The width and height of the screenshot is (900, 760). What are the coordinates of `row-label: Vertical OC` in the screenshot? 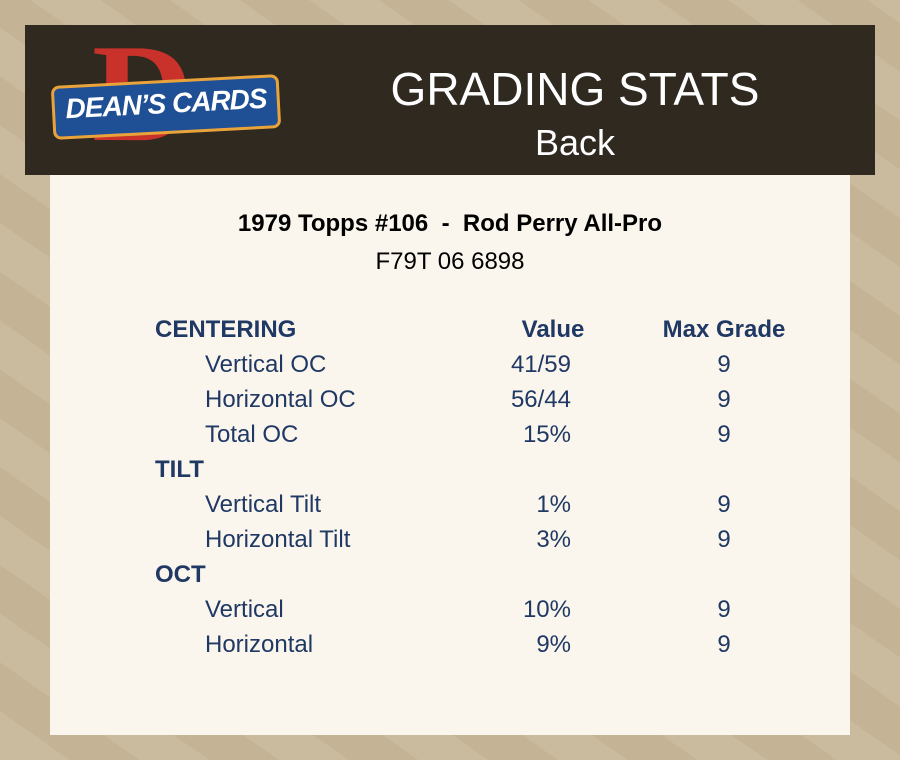 It's located at (266, 364).